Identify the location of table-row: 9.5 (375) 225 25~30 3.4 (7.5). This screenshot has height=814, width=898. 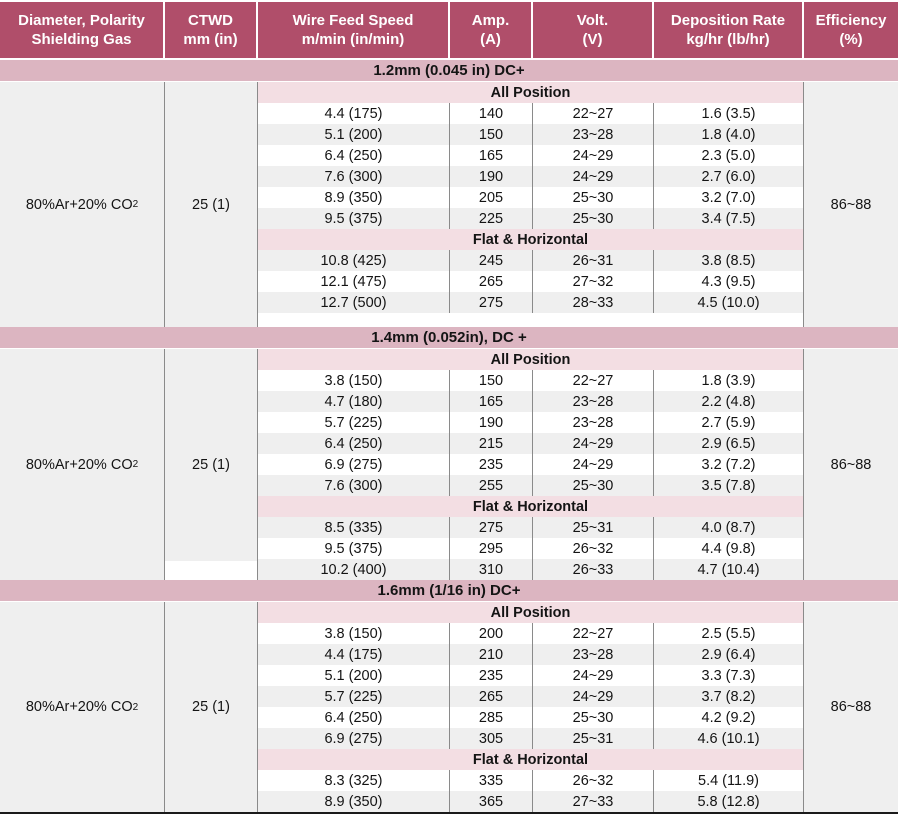
(530, 218).